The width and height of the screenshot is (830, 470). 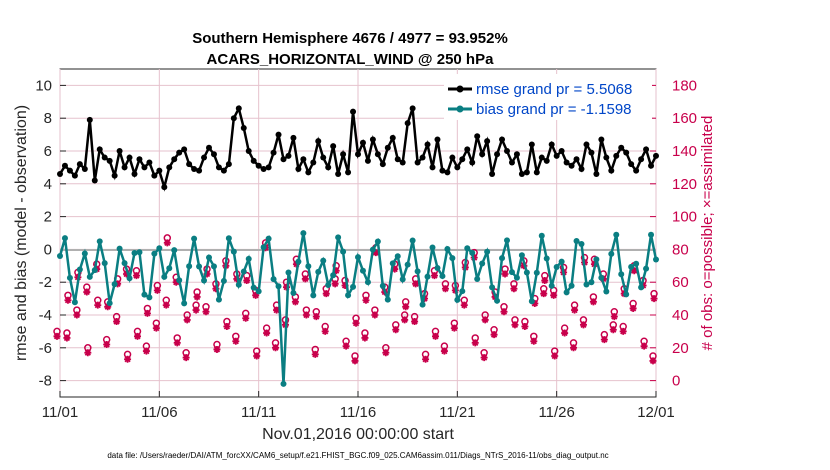 What do you see at coordinates (48, 118) in the screenshot?
I see `y-tick-label: 8` at bounding box center [48, 118].